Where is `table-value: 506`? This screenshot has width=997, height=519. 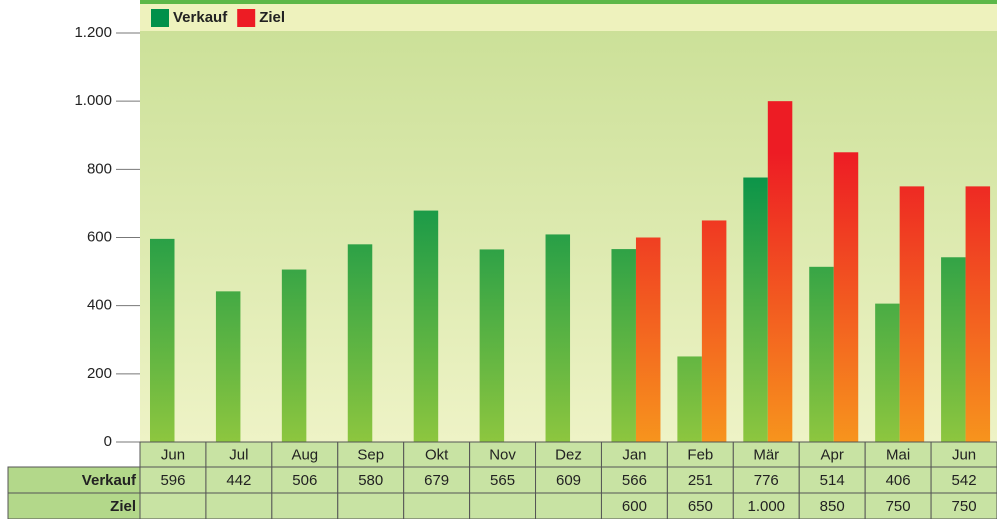
table-value: 506 is located at coordinates (304, 480).